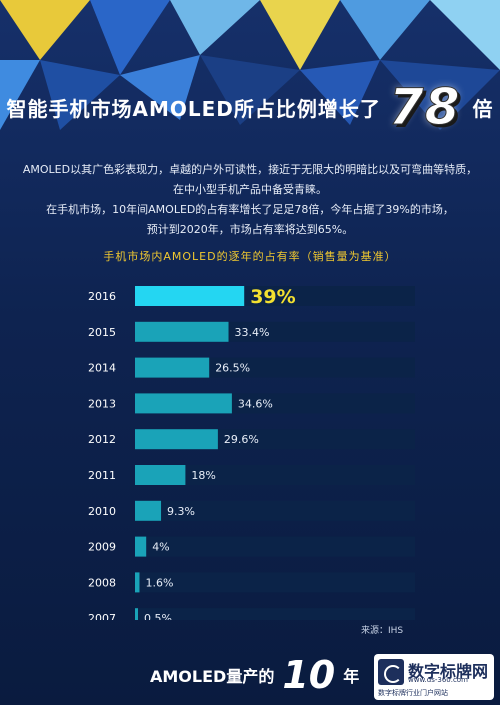 Image resolution: width=500 pixels, height=705 pixels. What do you see at coordinates (158, 616) in the screenshot?
I see `value-label: 0.5%` at bounding box center [158, 616].